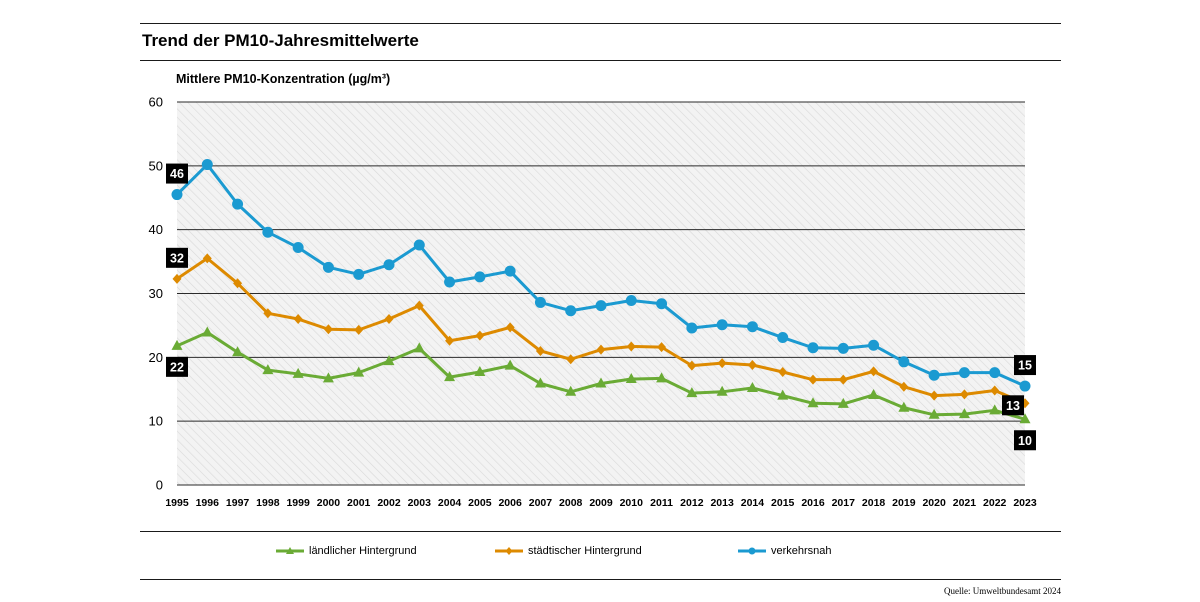  What do you see at coordinates (783, 503) in the screenshot?
I see `x-tick-label: 2015` at bounding box center [783, 503].